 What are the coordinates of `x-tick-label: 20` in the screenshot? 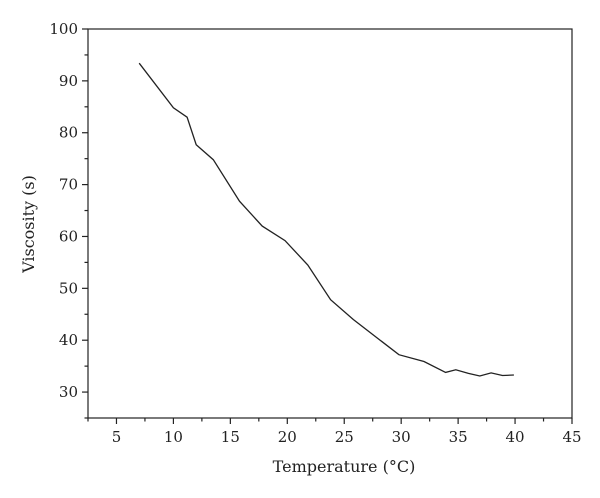 It's located at (287, 437).